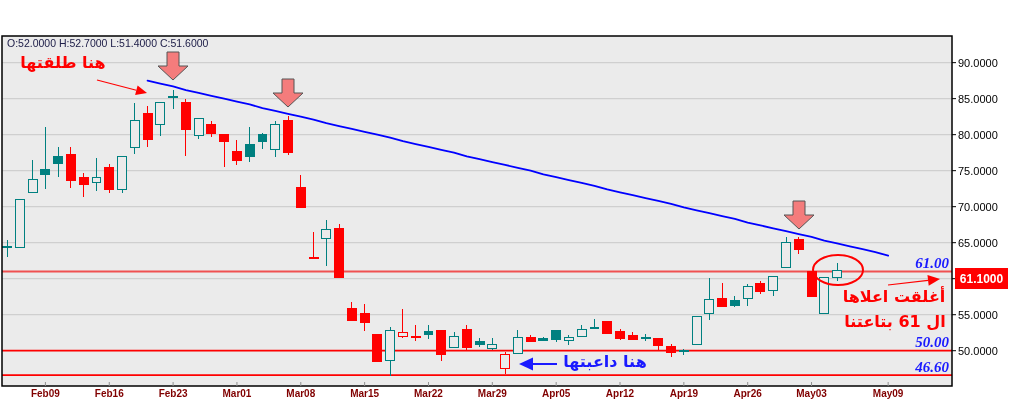 This screenshot has width=1011, height=400. I want to click on x-tick-label: May09, so click(888, 393).